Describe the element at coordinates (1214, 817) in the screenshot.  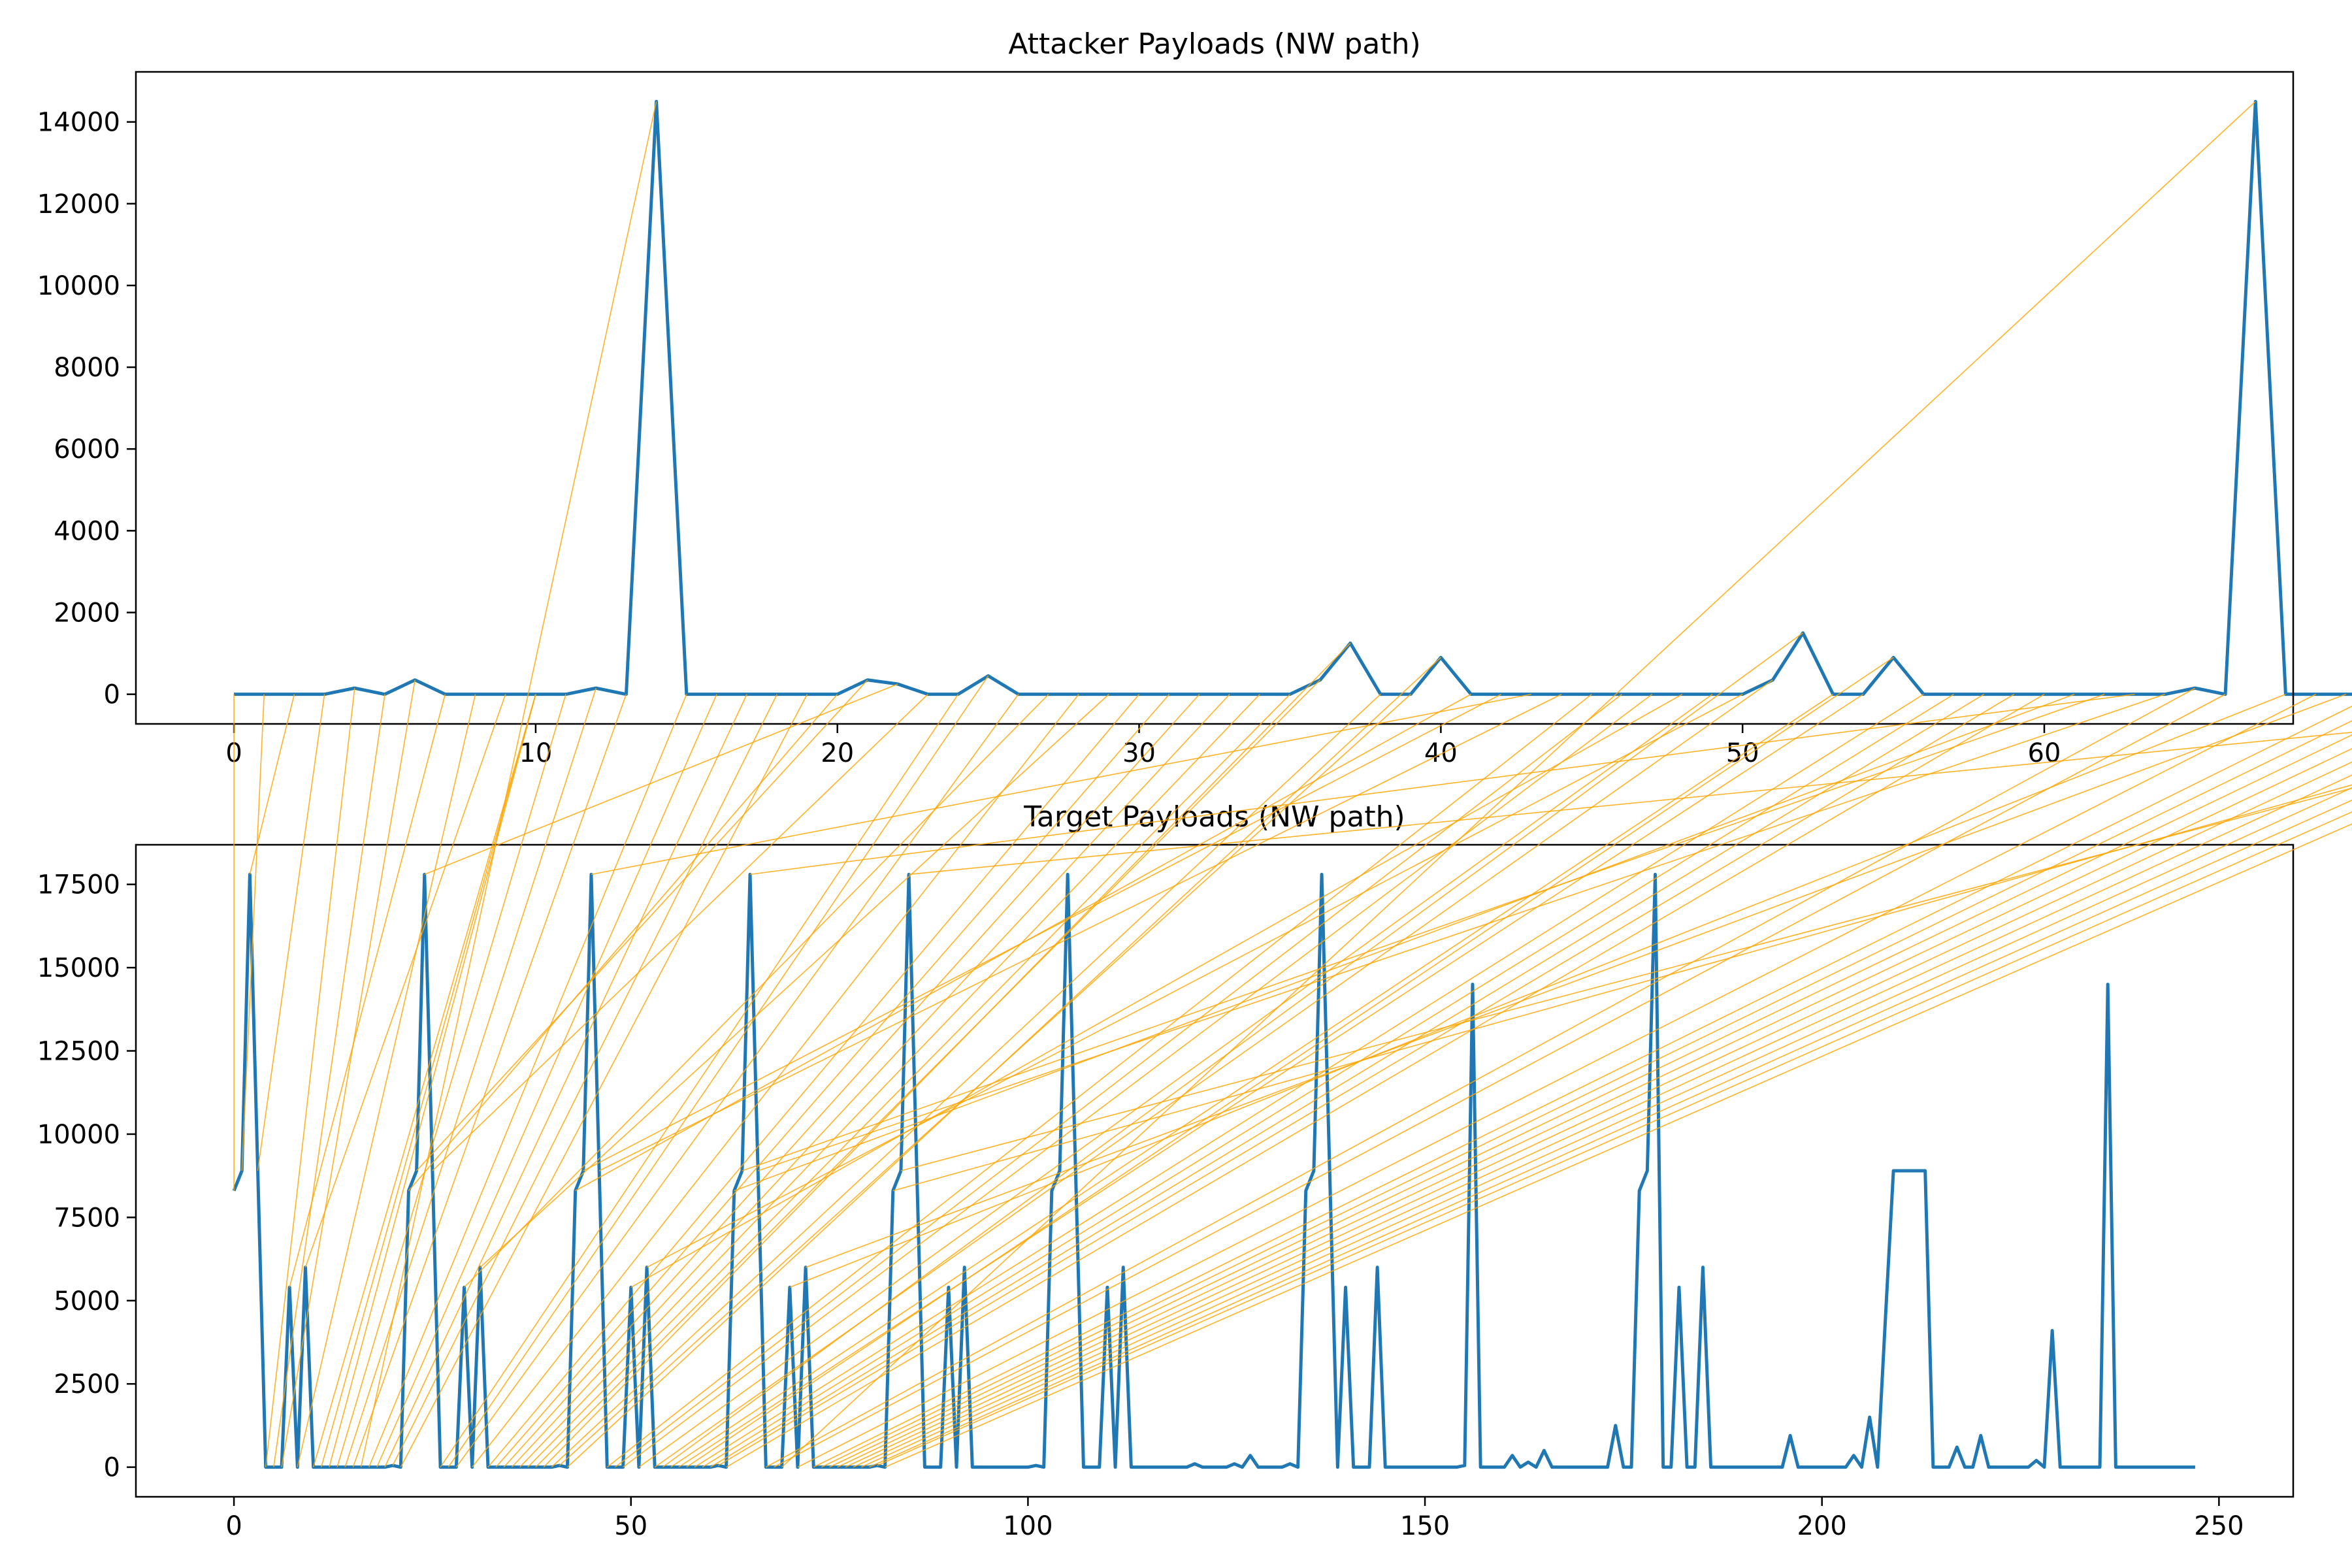
I see `target-chart-title: Target Payloads (NW path)` at that location.